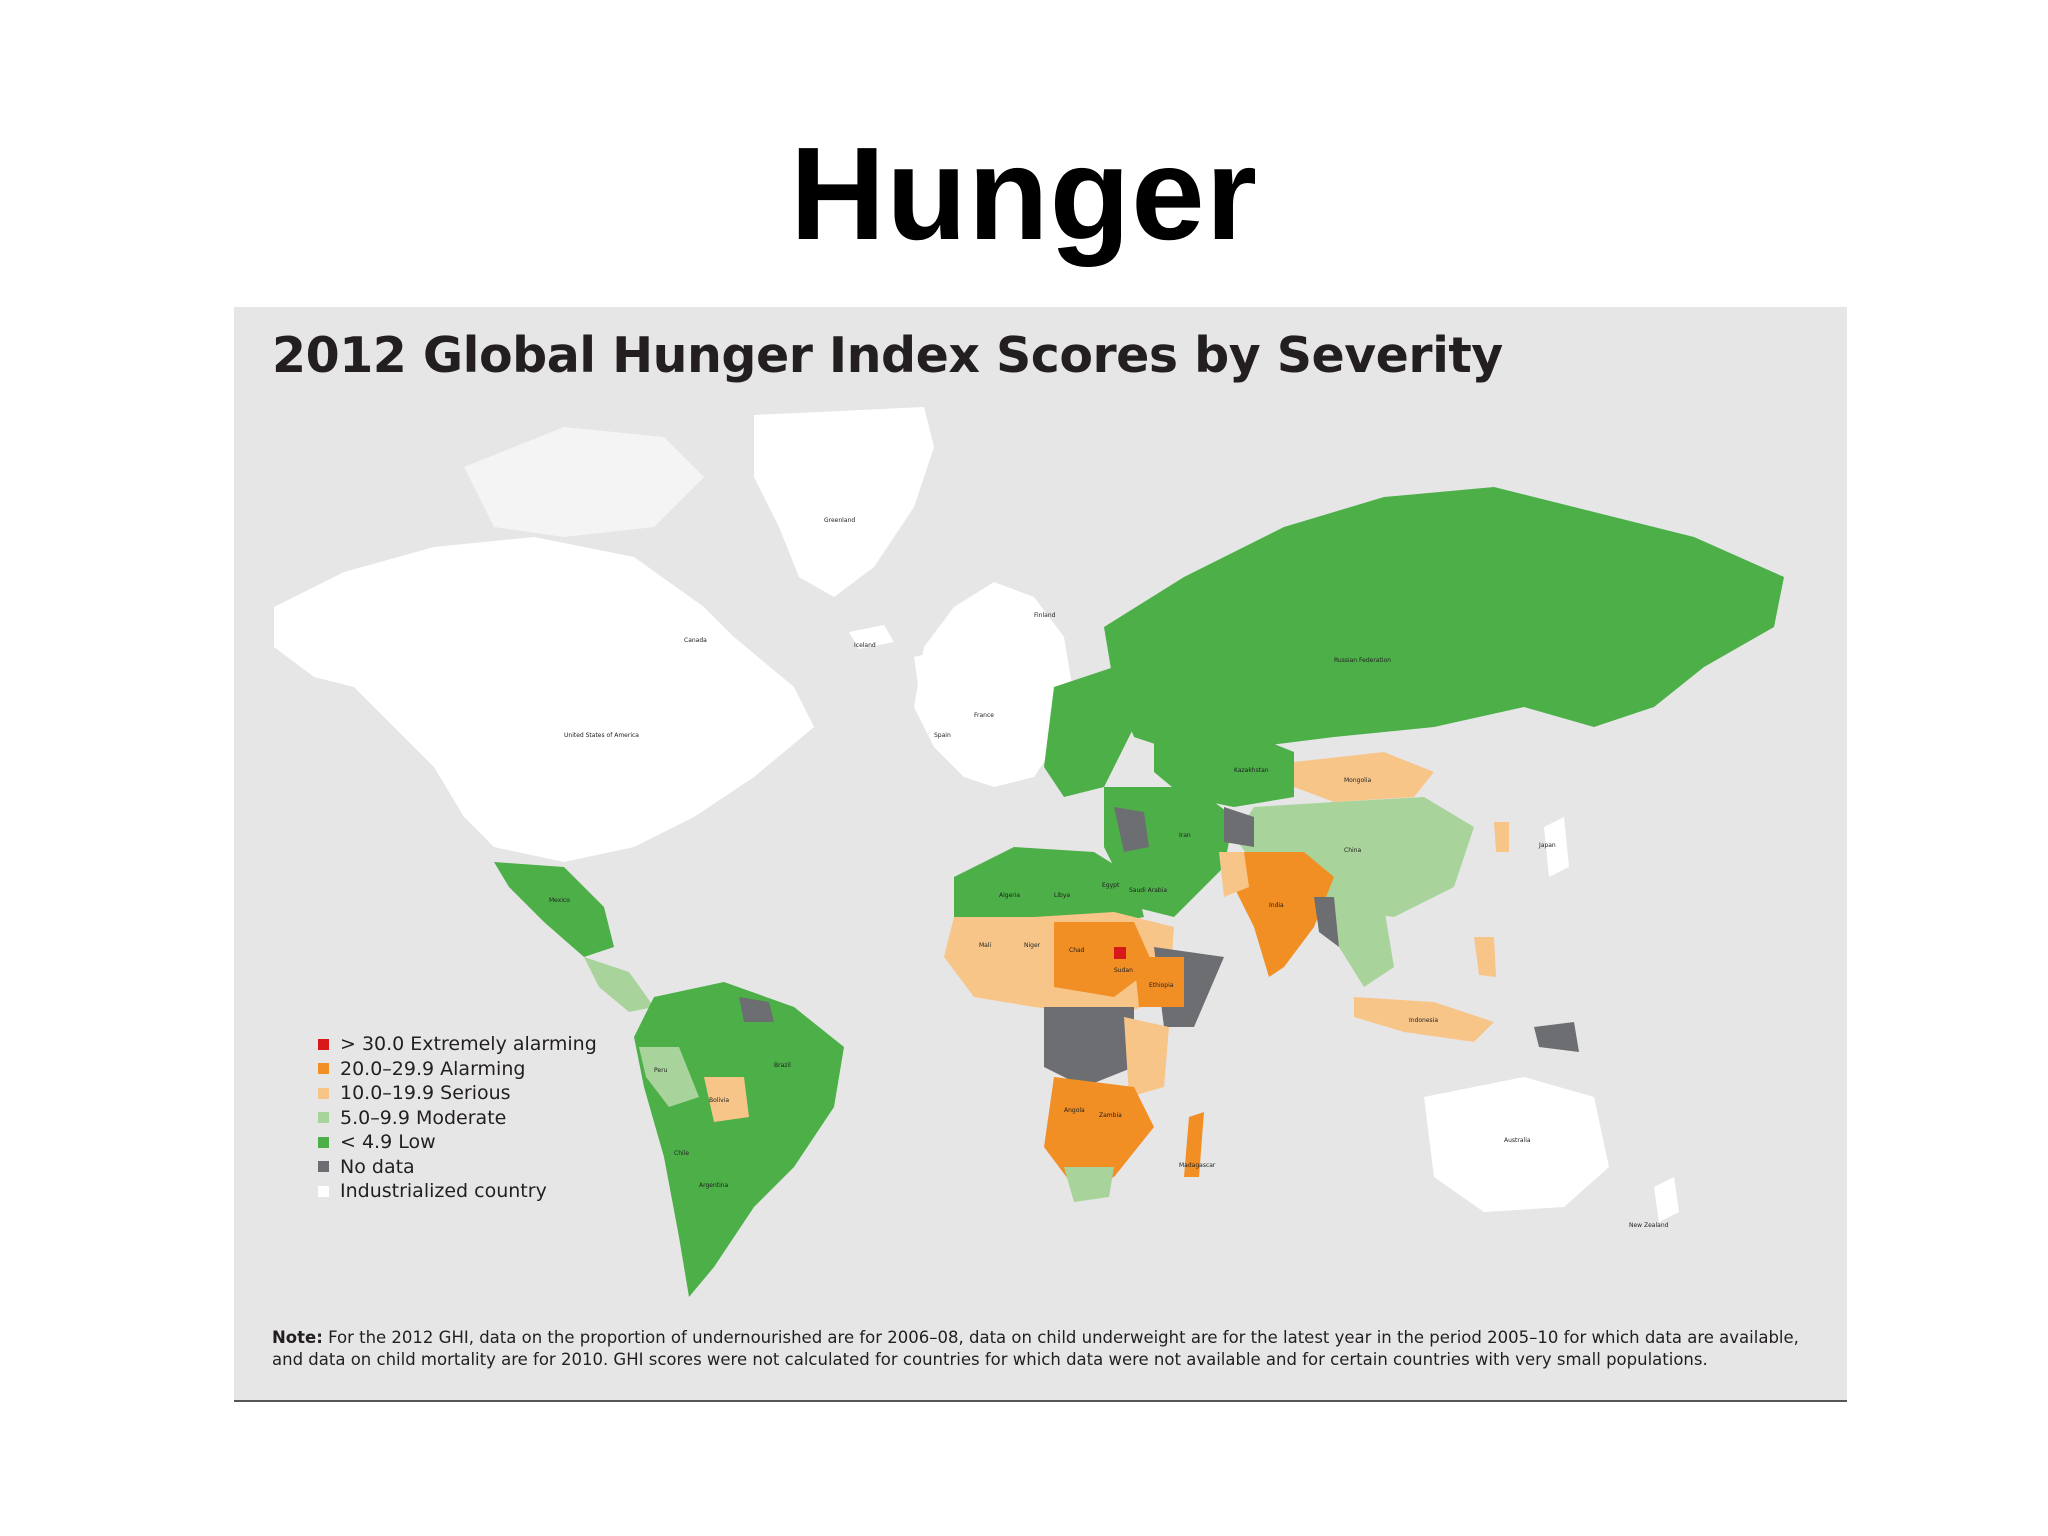 The image size is (2048, 1536). What do you see at coordinates (425, 1093) in the screenshot?
I see `legend-label: 10.0–19.9 Serious` at bounding box center [425, 1093].